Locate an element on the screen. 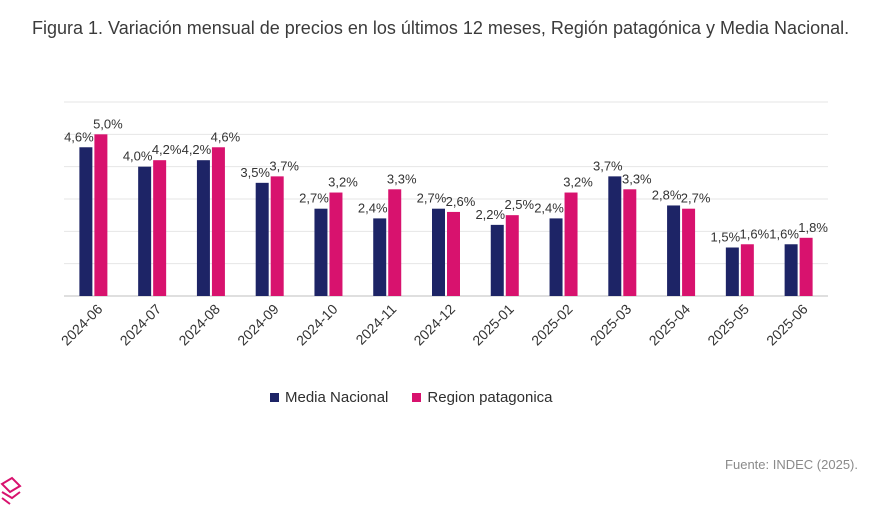 The width and height of the screenshot is (880, 512). data-label: 5,0% is located at coordinates (108, 123).